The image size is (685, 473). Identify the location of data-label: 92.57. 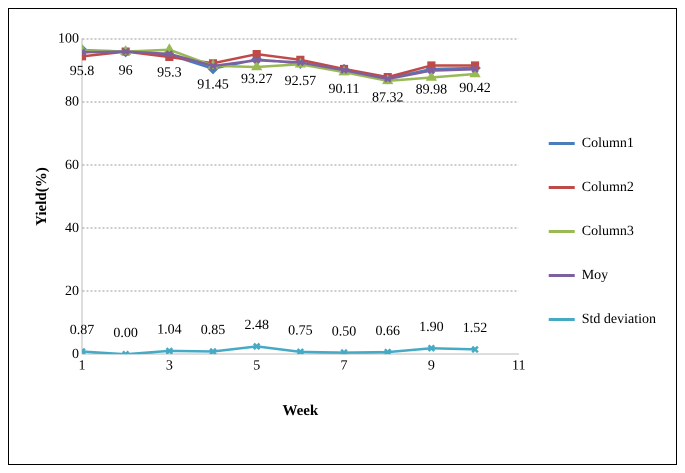
(300, 82).